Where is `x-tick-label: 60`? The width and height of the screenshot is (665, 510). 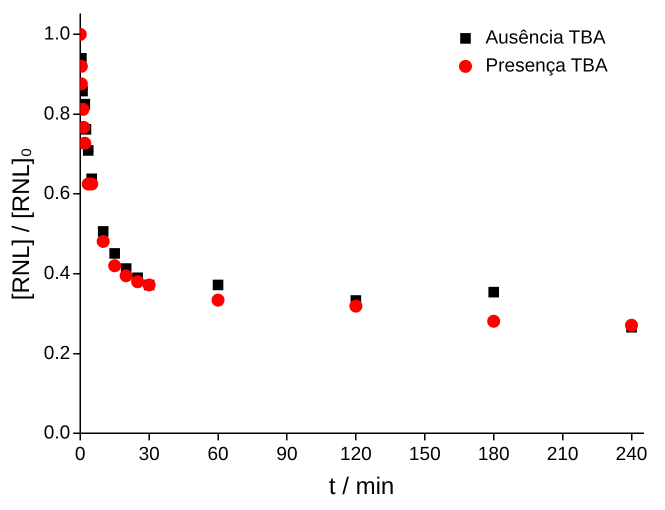
x-tick-label: 60 is located at coordinates (218, 455).